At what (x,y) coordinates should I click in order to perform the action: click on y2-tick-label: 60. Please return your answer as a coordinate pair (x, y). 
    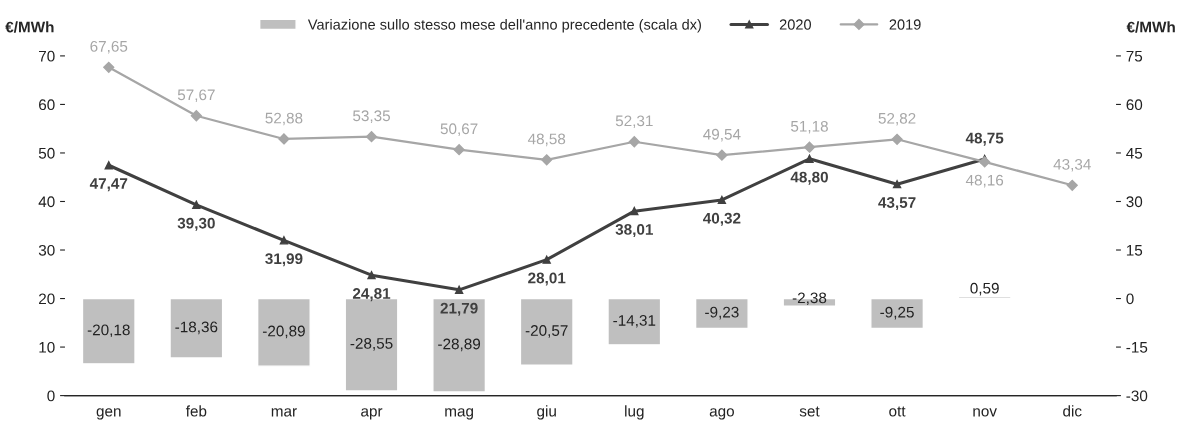
    Looking at the image, I should click on (1134, 105).